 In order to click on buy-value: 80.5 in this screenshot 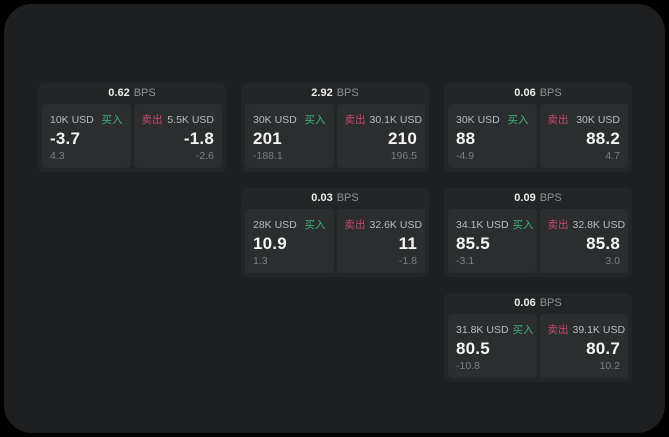, I will do `click(473, 348)`.